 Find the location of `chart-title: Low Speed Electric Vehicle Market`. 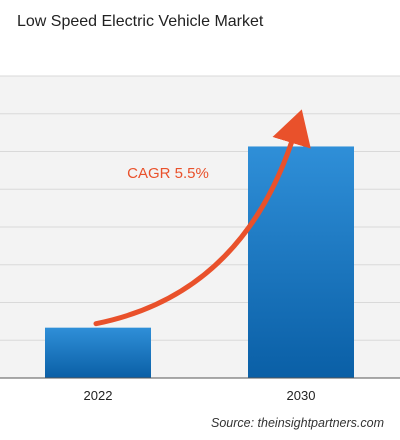

chart-title: Low Speed Electric Vehicle Market is located at coordinates (140, 21).